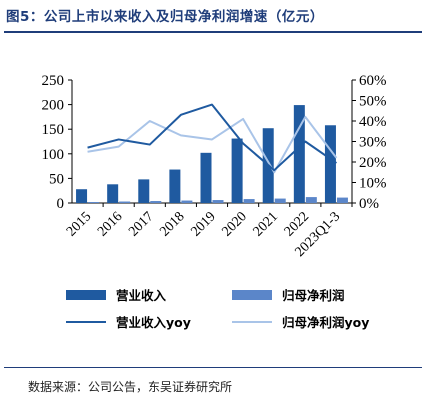 Image resolution: width=426 pixels, height=404 pixels. I want to click on net-profit-yoy-line, so click(212, 144).